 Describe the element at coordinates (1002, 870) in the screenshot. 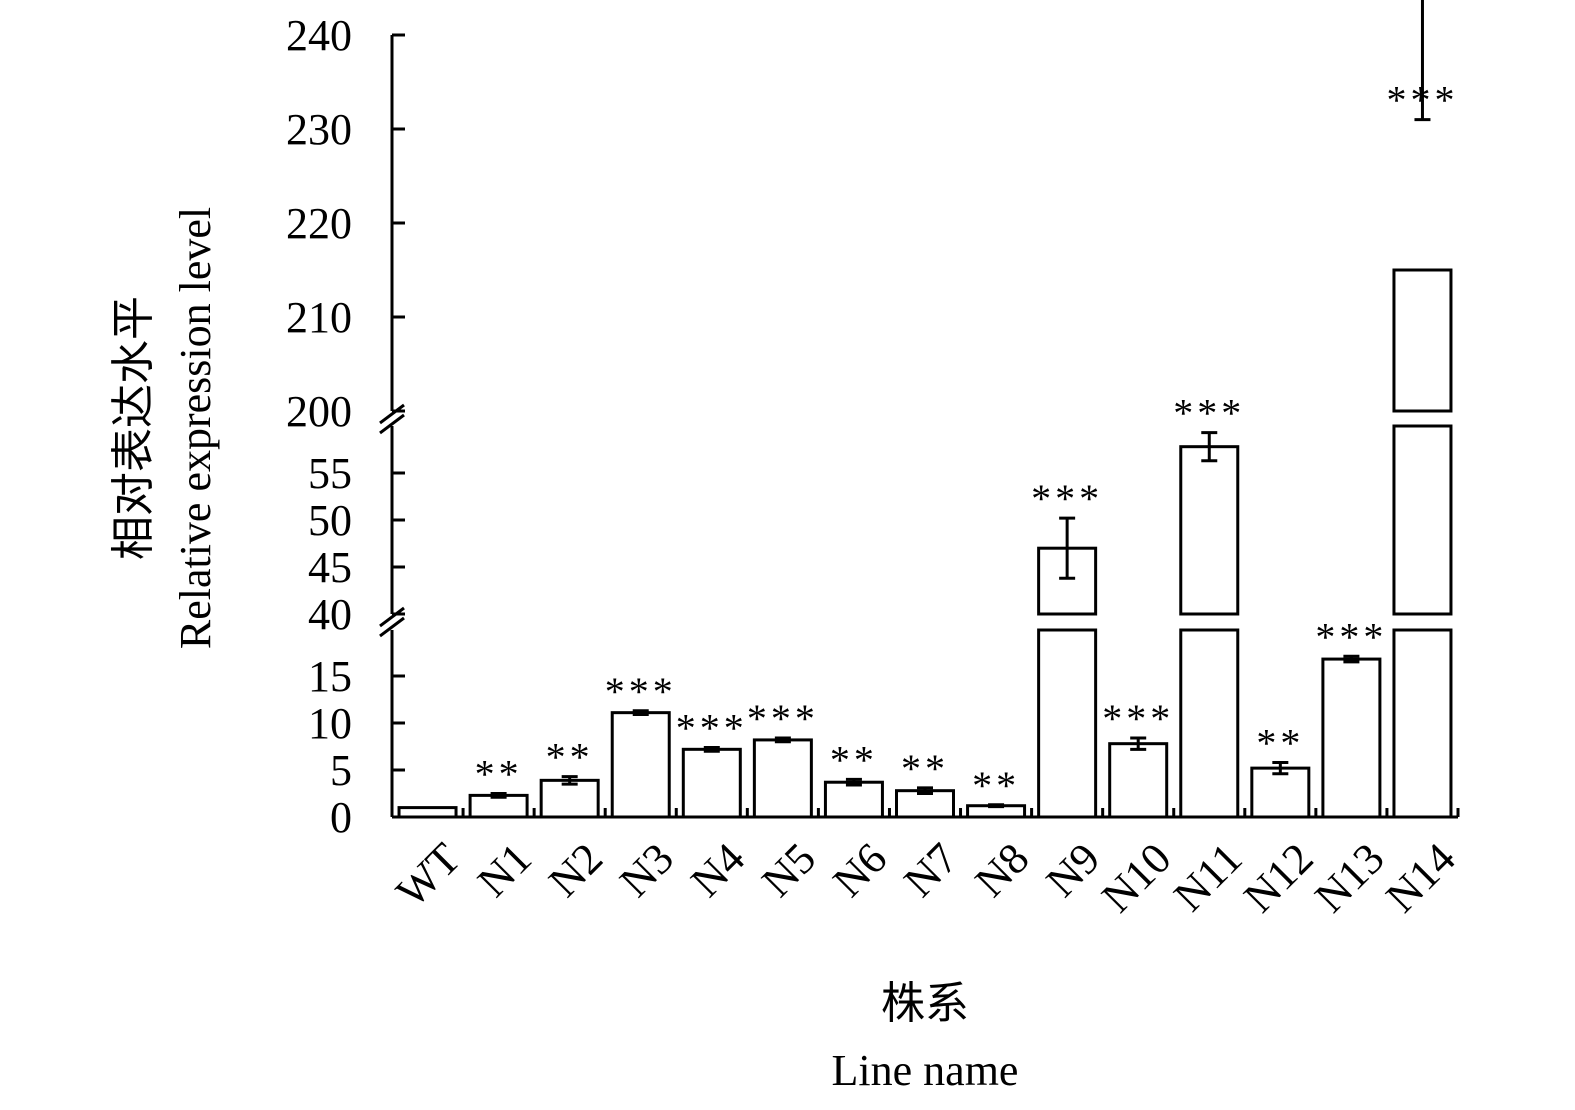

I see `category-label: N8` at that location.